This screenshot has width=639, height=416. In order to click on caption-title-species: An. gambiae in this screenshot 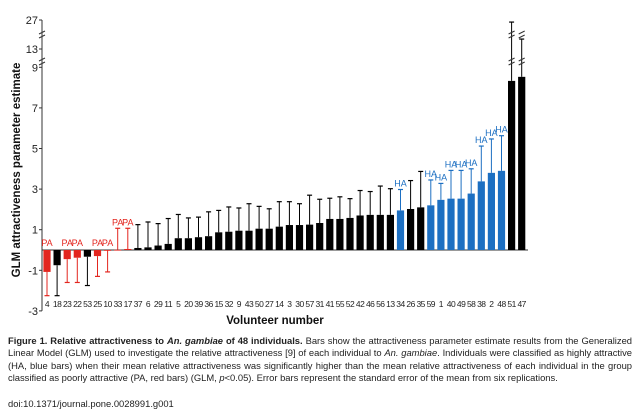, I will do `click(195, 340)`.